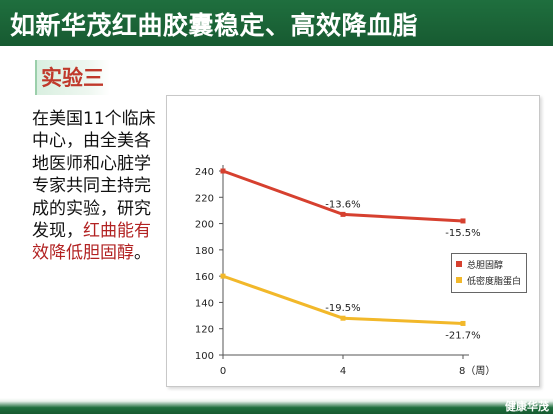  I want to click on y-tick-label: 160, so click(204, 277).